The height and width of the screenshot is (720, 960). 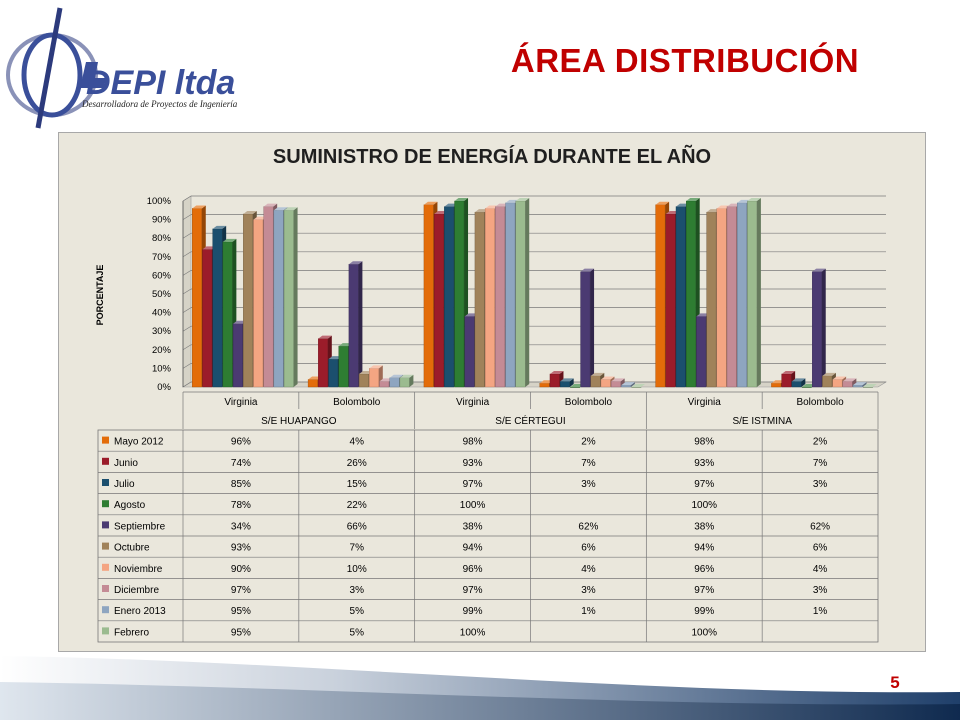 I want to click on footer-swoosh, so click(x=480, y=688).